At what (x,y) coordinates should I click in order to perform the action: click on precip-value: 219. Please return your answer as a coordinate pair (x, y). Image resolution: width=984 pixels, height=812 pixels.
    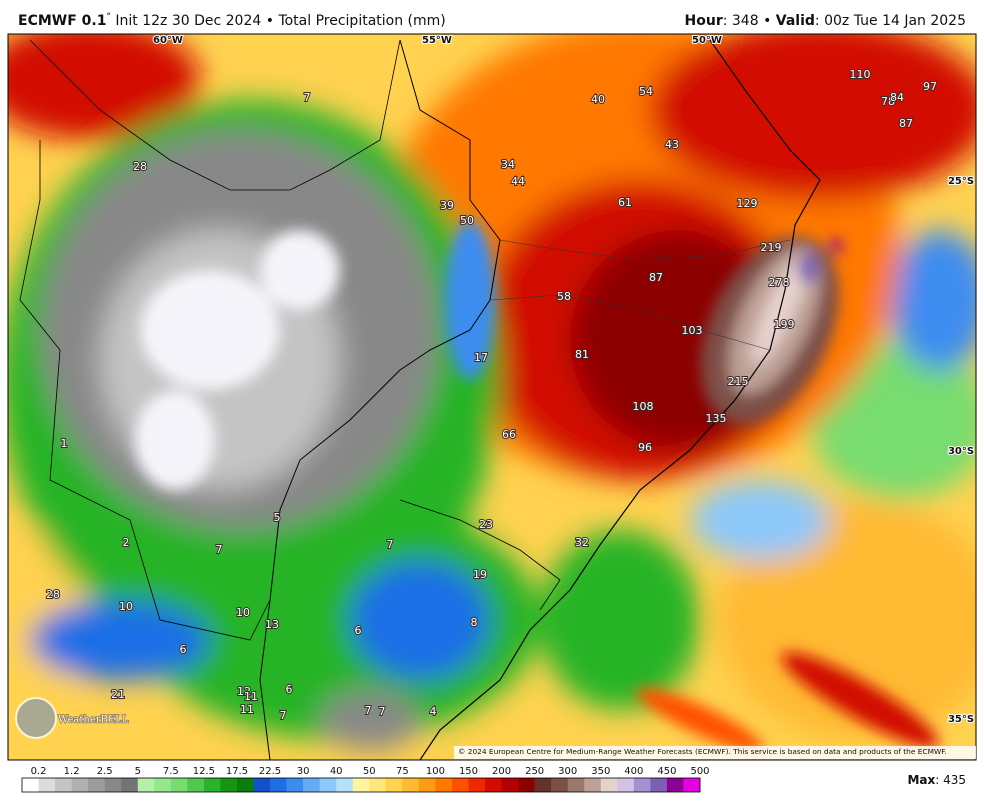
    Looking at the image, I should click on (771, 247).